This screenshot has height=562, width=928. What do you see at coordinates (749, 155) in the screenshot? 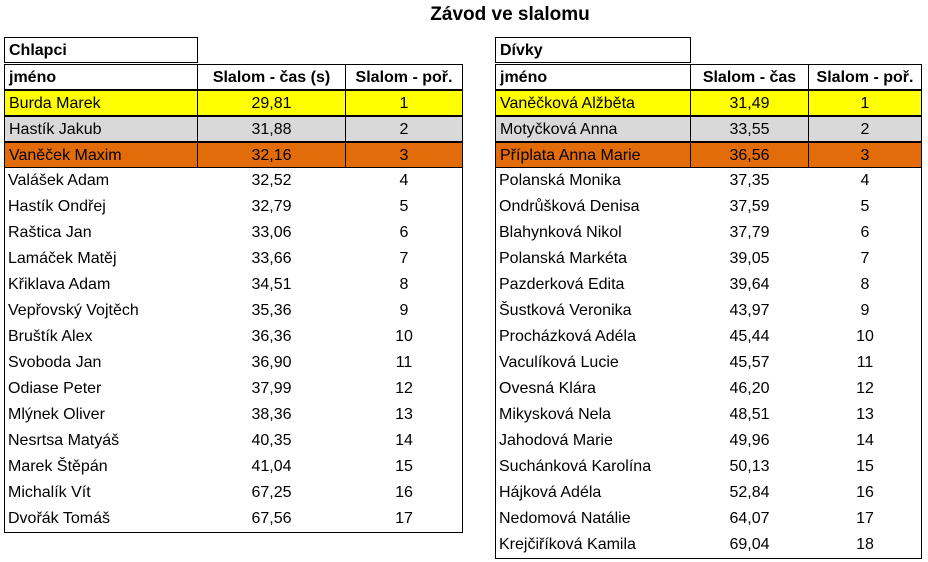
I see `time-cell: 36,56` at bounding box center [749, 155].